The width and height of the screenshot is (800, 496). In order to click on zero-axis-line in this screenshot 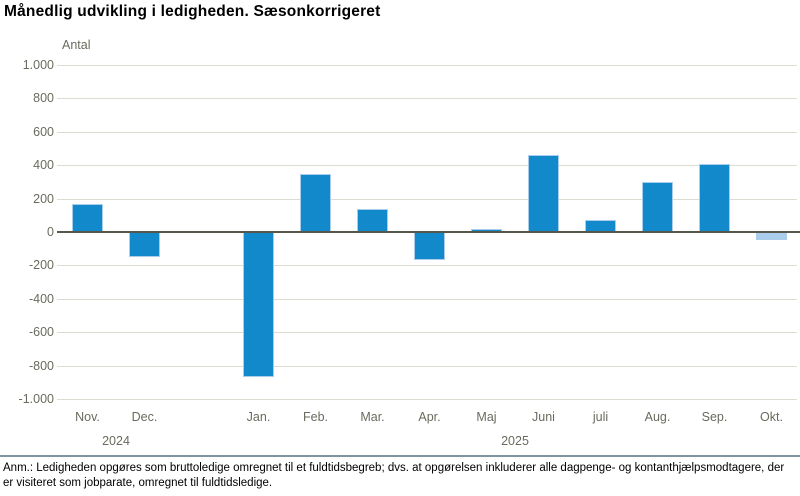, I will do `click(428, 232)`.